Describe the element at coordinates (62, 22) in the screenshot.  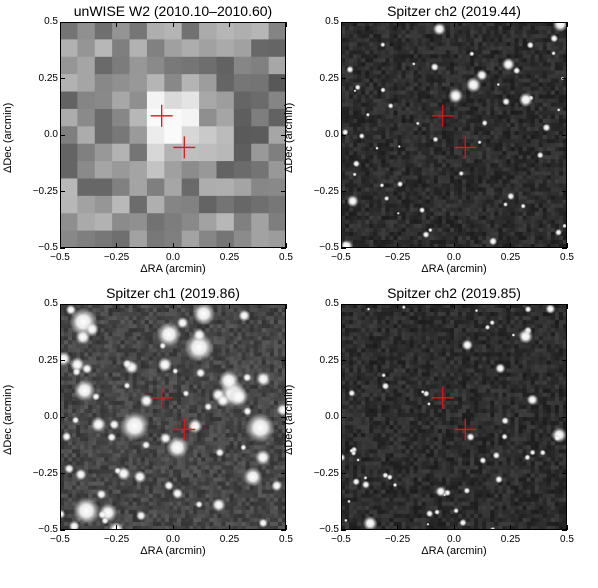
I see `y-tick-mark` at that location.